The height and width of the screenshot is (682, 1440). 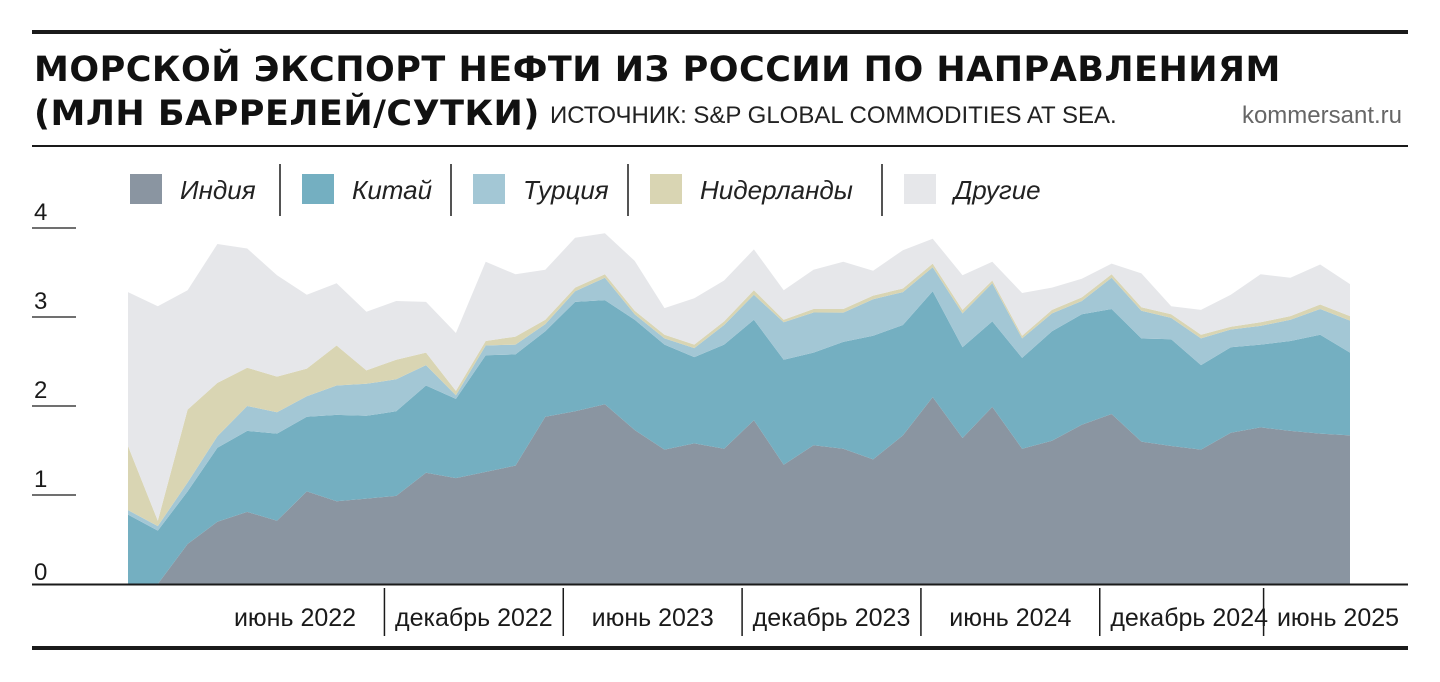 What do you see at coordinates (318, 189) in the screenshot?
I see `legend-swatch-китай` at bounding box center [318, 189].